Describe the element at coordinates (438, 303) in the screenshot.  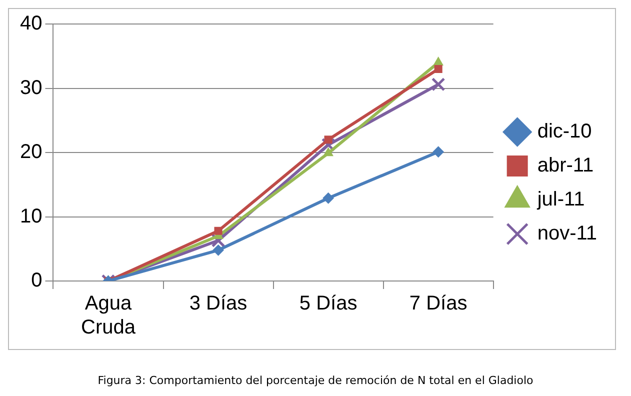
I see `x-tick-label: 7 Días` at that location.